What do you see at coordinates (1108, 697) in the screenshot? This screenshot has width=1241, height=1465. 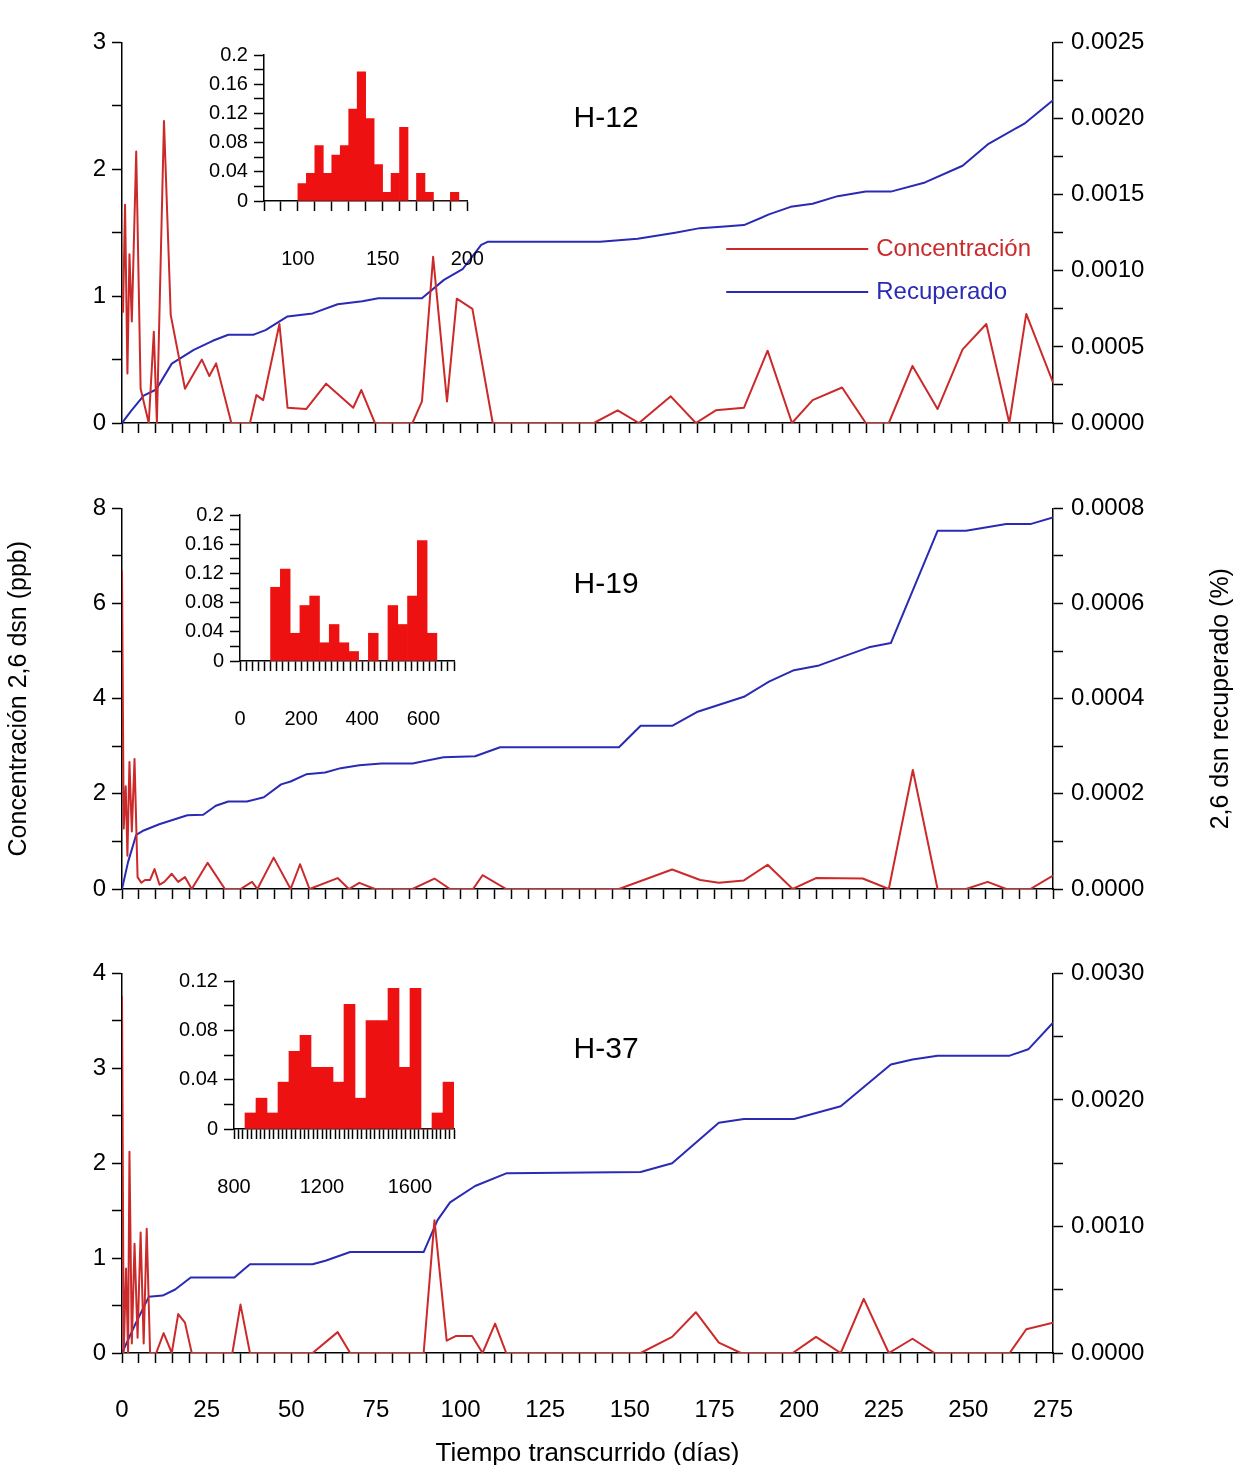 I see `y2-tick-label: 0.0004` at bounding box center [1108, 697].